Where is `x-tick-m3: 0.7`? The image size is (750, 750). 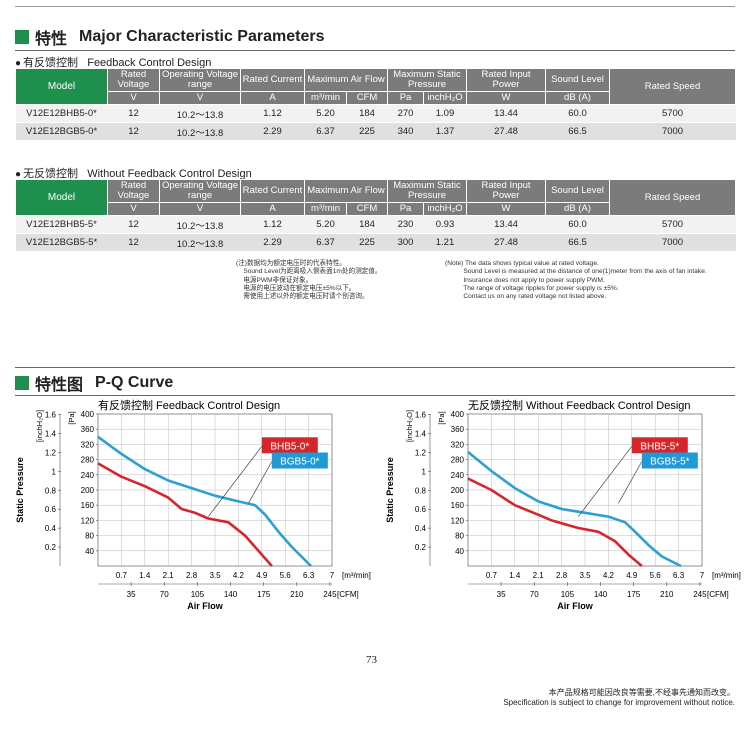 x-tick-m3: 0.7 is located at coordinates (492, 575).